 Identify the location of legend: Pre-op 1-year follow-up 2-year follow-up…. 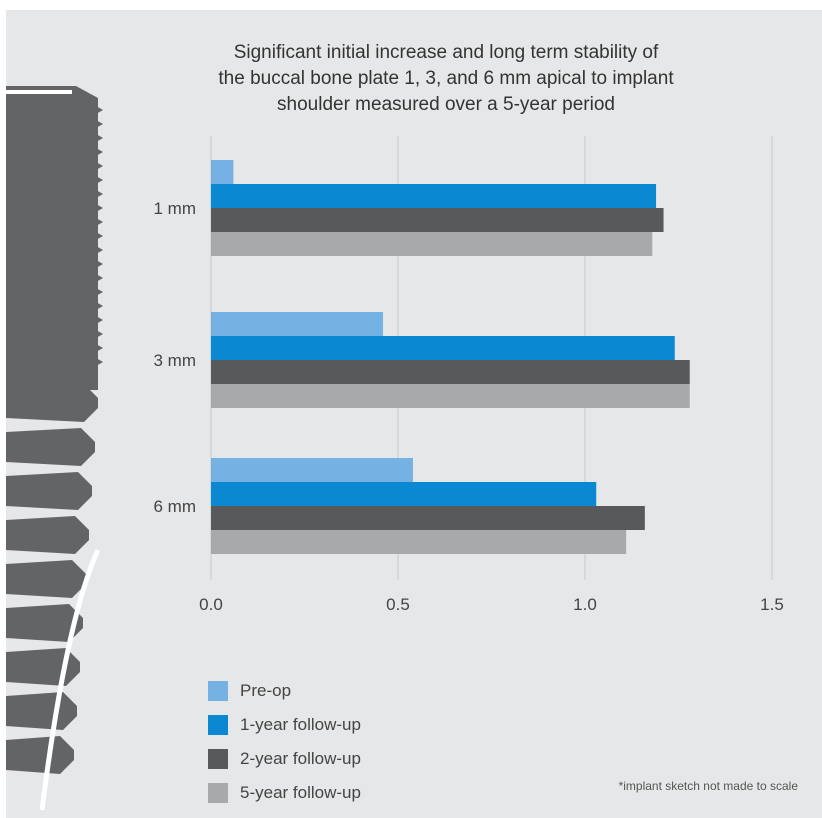
(284, 742).